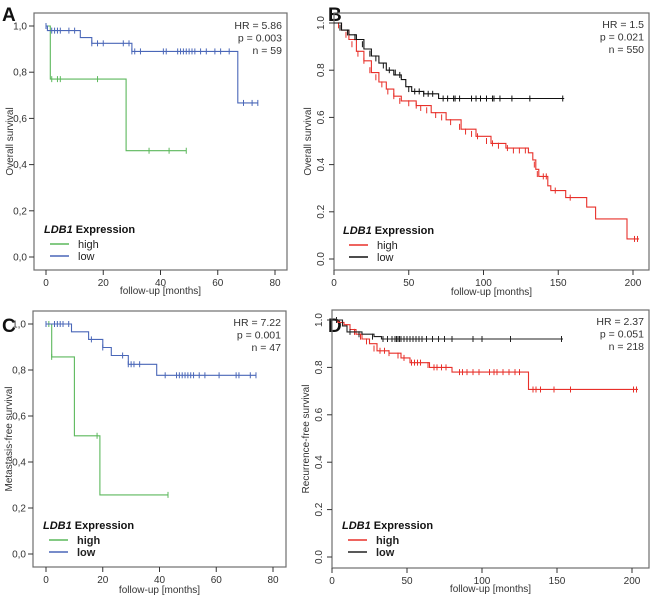 This screenshot has height=599, width=650. What do you see at coordinates (306, 439) in the screenshot?
I see `y-axis-label: Recurrence-free survival` at bounding box center [306, 439].